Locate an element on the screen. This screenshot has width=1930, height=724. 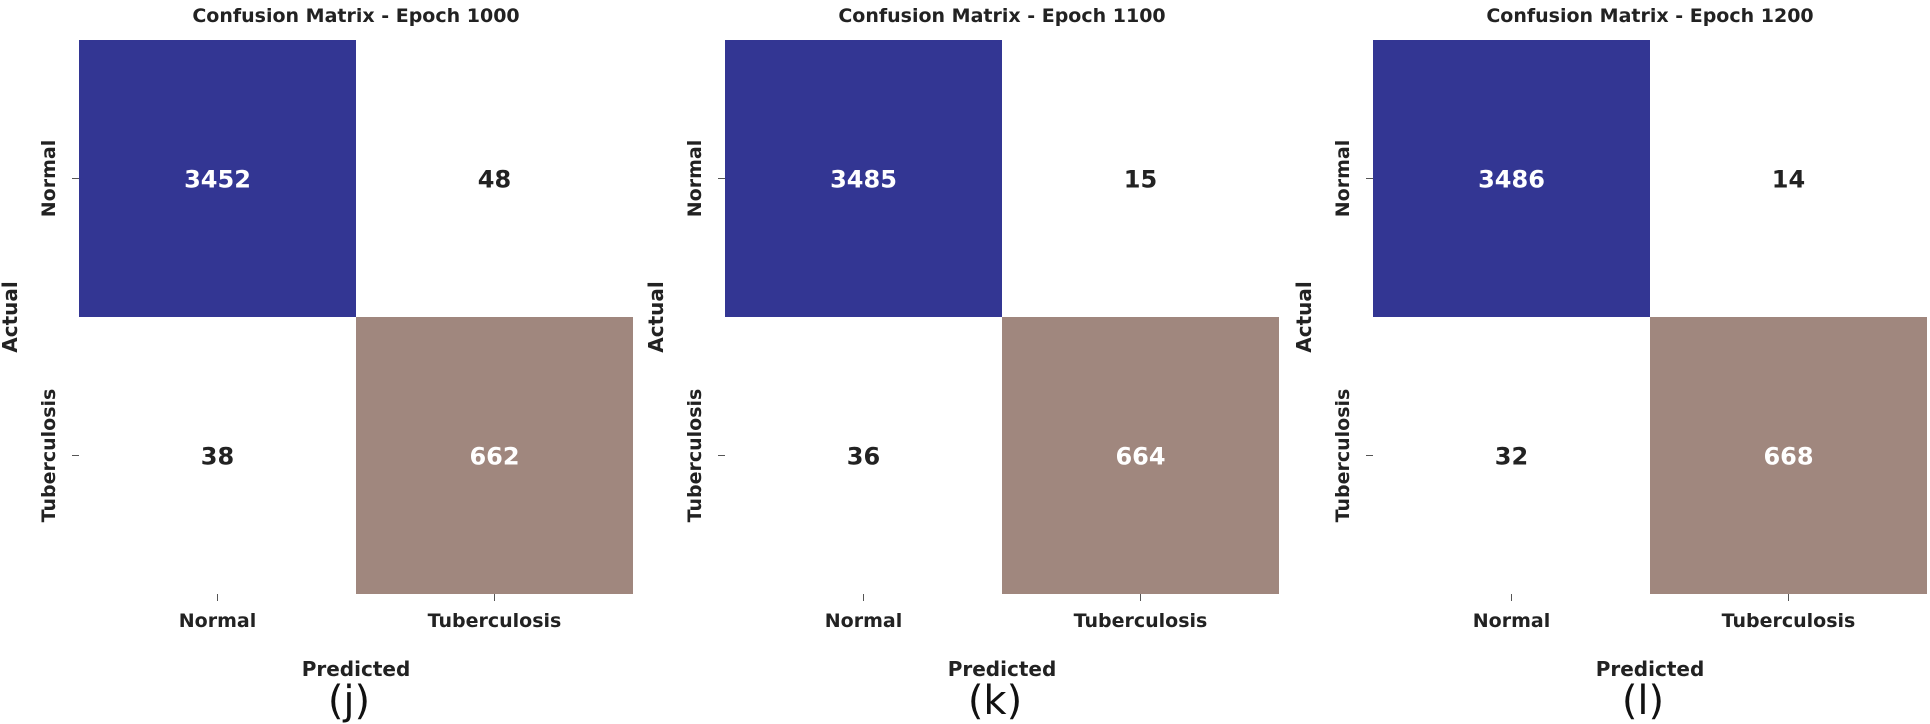
subfigure-caption: (l) is located at coordinates (1643, 701).